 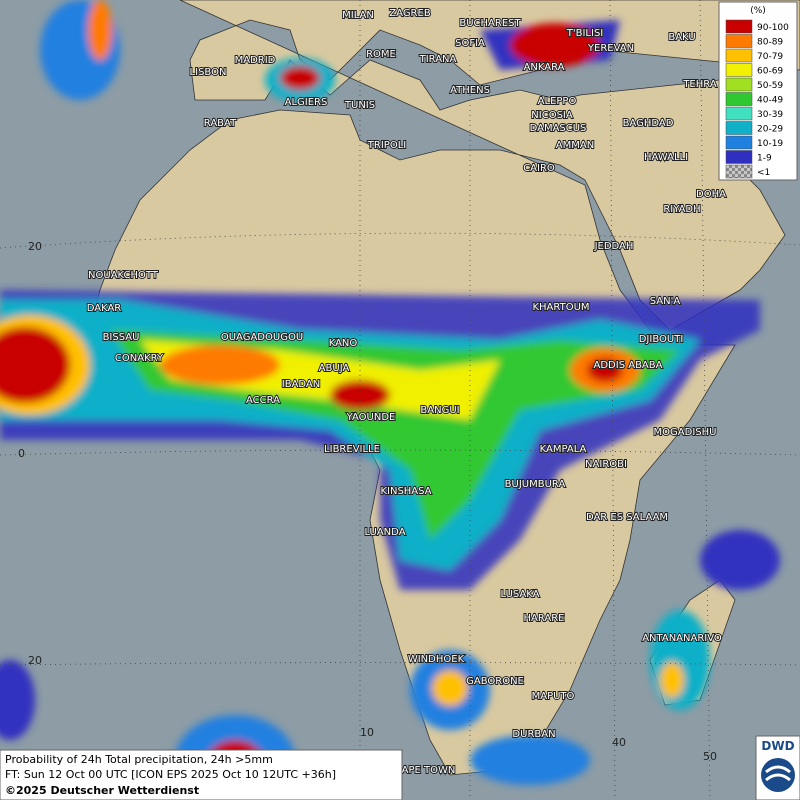 What do you see at coordinates (439, 410) in the screenshot?
I see `city-label: BANGUI` at bounding box center [439, 410].